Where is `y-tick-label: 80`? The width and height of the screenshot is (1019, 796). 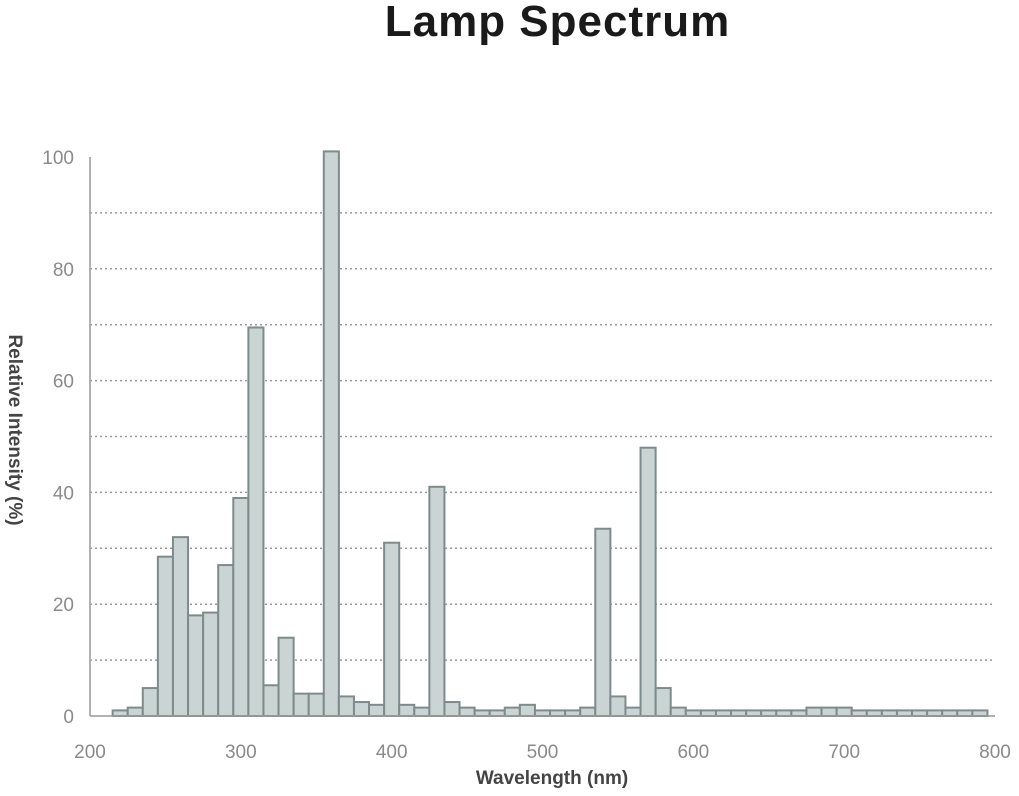
y-tick-label: 80 is located at coordinates (63, 270).